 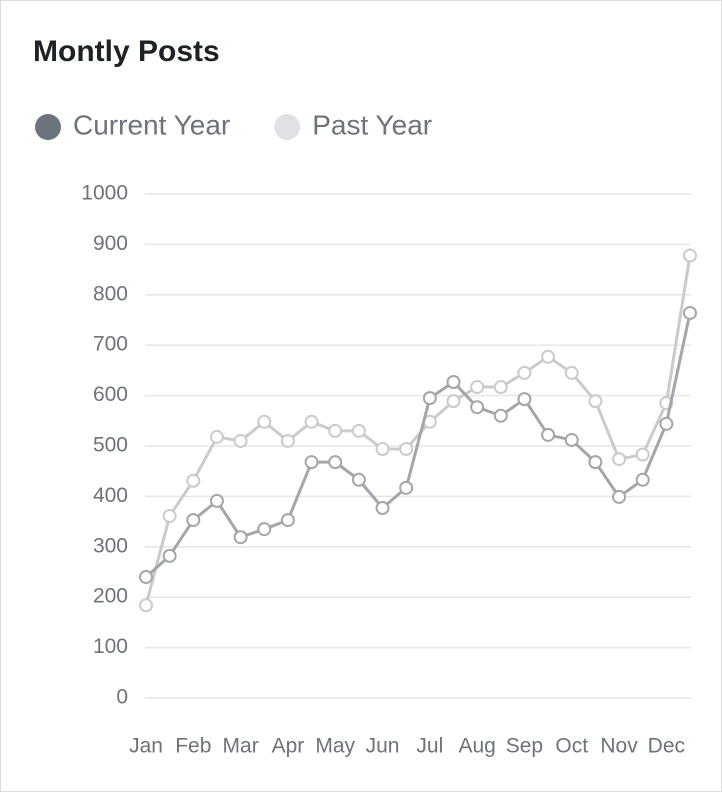 What do you see at coordinates (110, 646) in the screenshot?
I see `y-tick-label: 100` at bounding box center [110, 646].